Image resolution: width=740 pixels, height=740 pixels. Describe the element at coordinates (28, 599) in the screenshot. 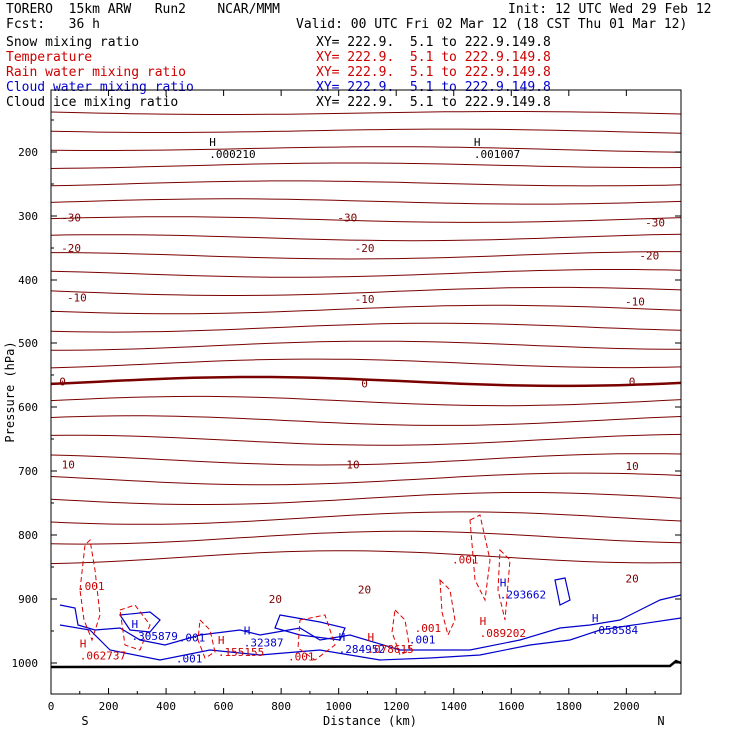

I see `y-tick-label: 900` at that location.